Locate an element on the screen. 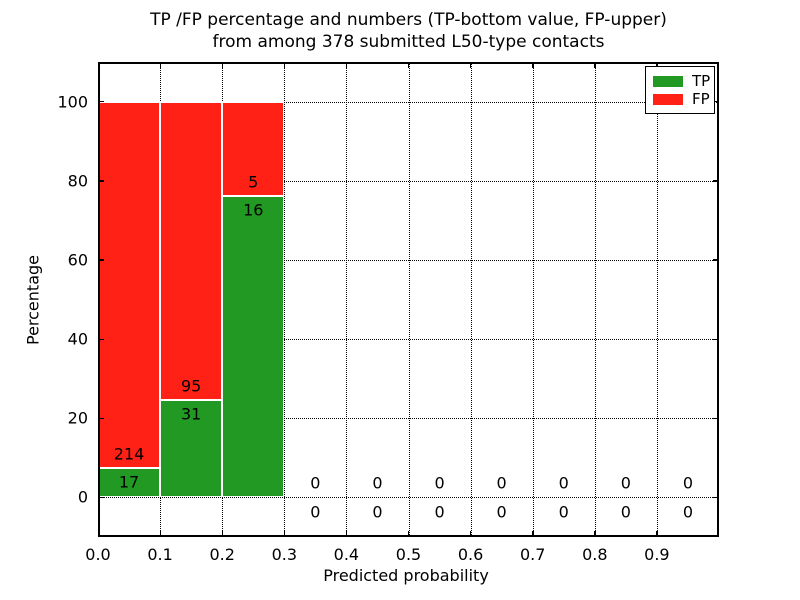 The image size is (800, 600). y-tick-label: 40 is located at coordinates (77, 339).